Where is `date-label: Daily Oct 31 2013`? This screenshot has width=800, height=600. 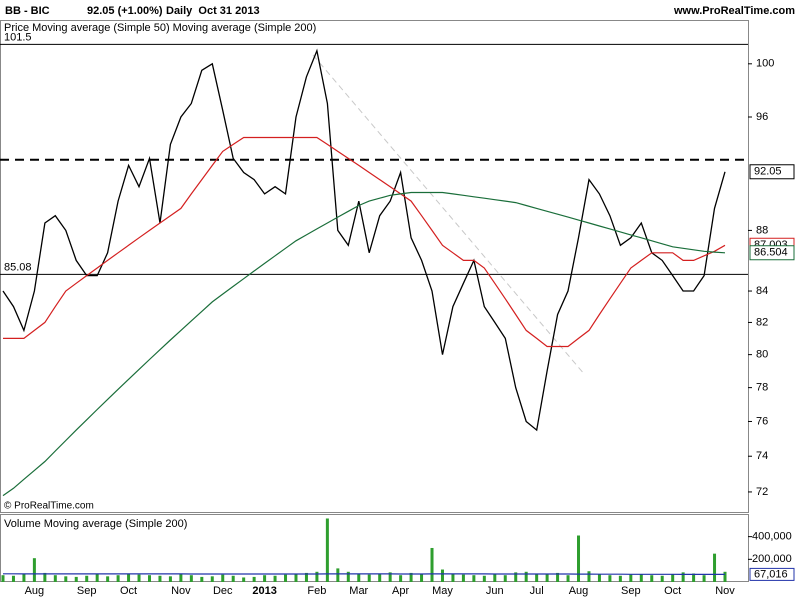 date-label: Daily Oct 31 2013 is located at coordinates (213, 11).